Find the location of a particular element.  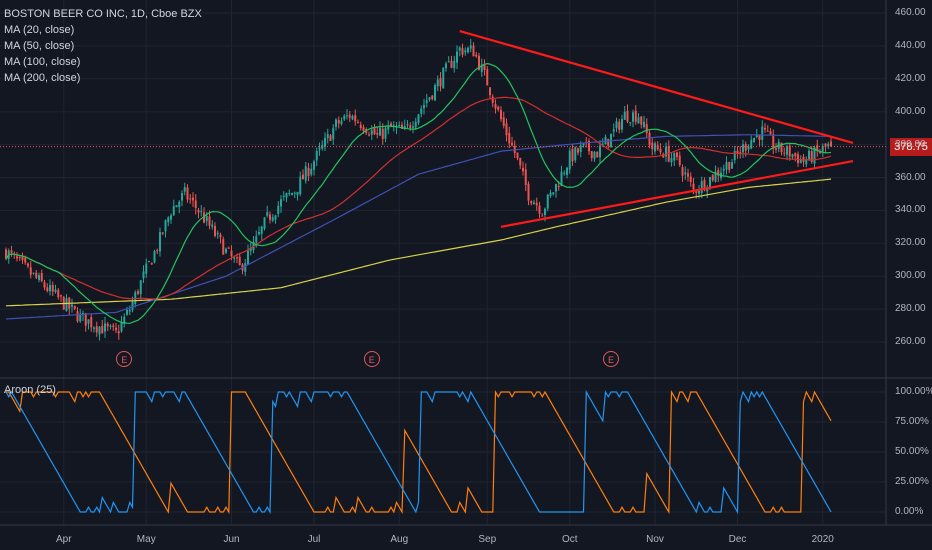

last-price-tag: 378.75 is located at coordinates (911, 147).